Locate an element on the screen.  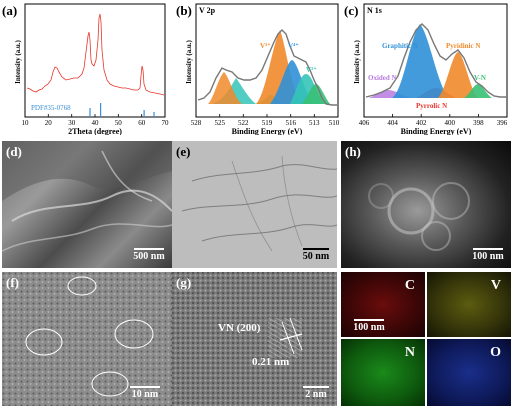
xrd-tick: 50 is located at coordinates (119, 123).